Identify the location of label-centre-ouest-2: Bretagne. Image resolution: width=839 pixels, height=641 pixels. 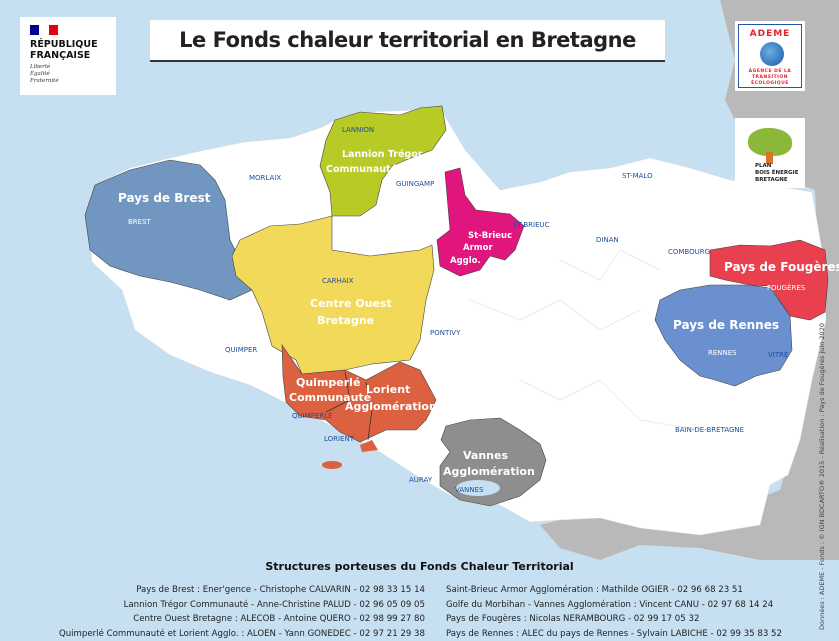
(345, 320).